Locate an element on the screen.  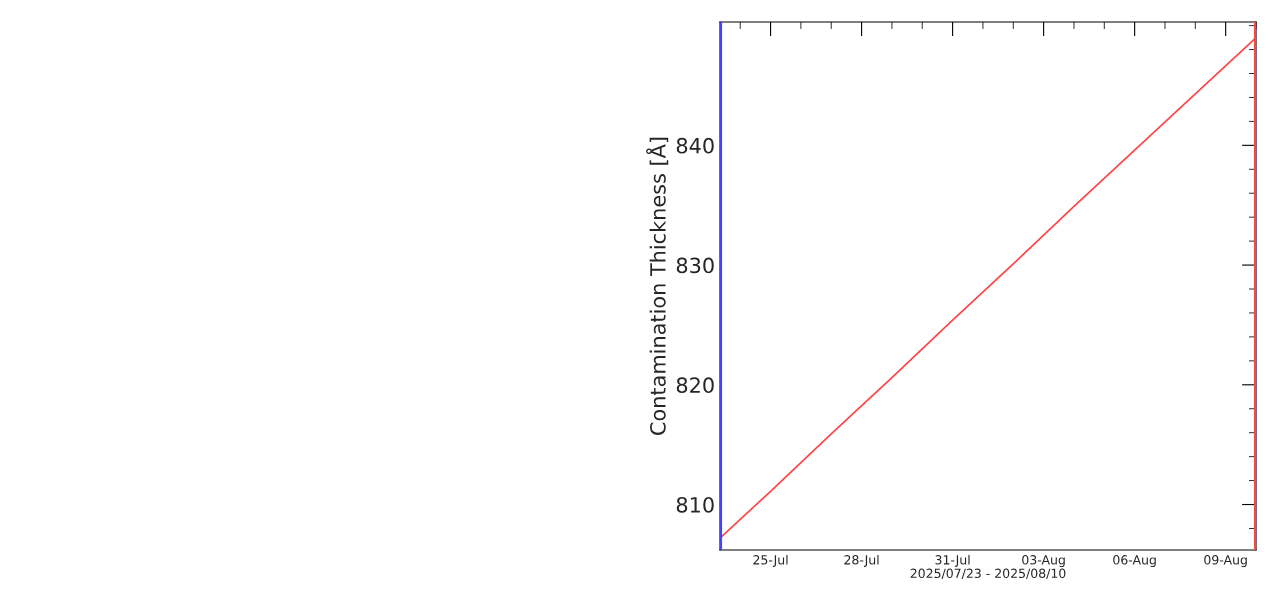
x-tick-label: 28-Jul is located at coordinates (861, 560).